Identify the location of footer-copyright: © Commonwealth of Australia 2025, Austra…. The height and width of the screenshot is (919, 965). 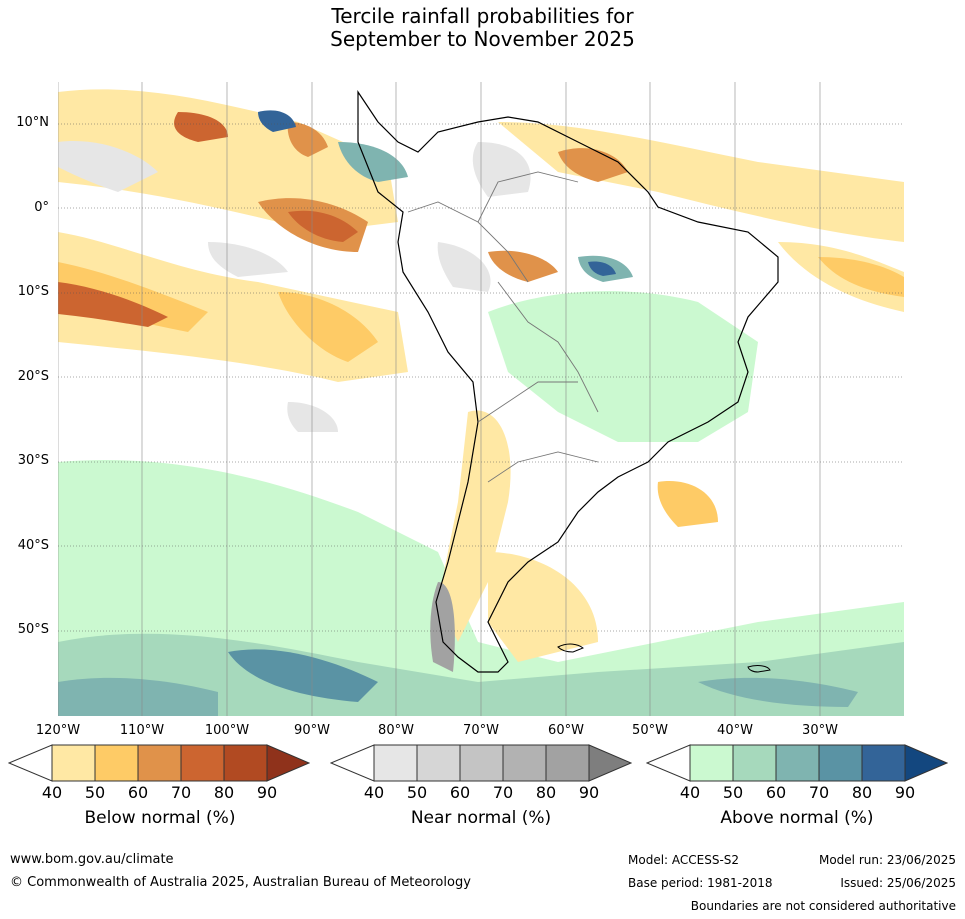
(240, 882).